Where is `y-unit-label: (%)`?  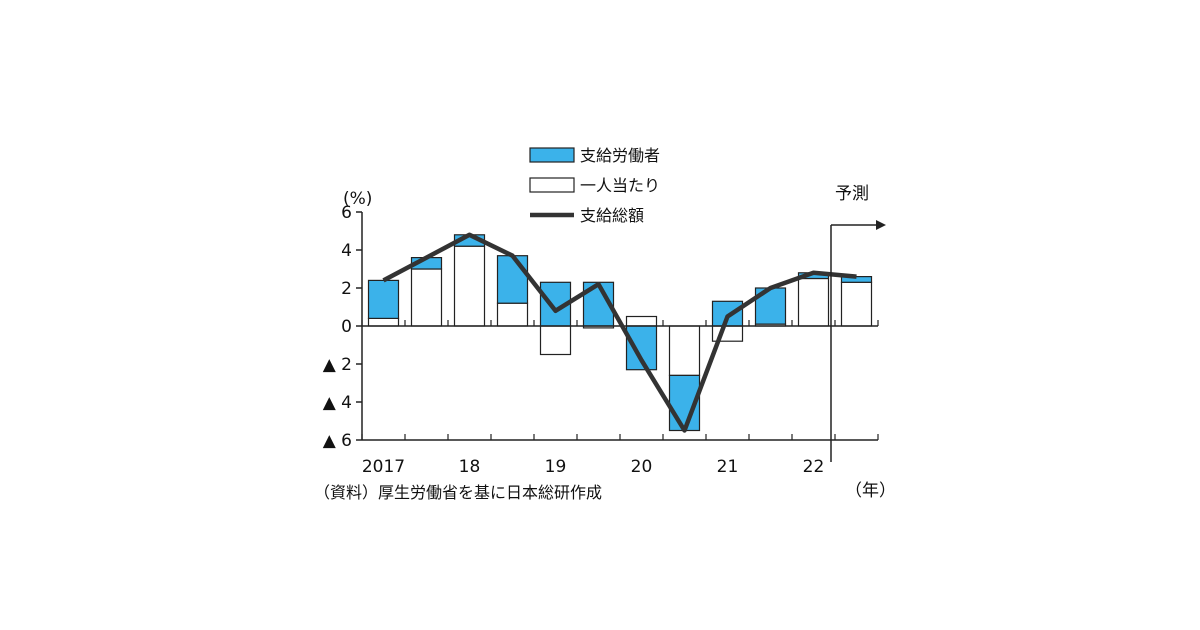 y-unit-label: (%) is located at coordinates (357, 199).